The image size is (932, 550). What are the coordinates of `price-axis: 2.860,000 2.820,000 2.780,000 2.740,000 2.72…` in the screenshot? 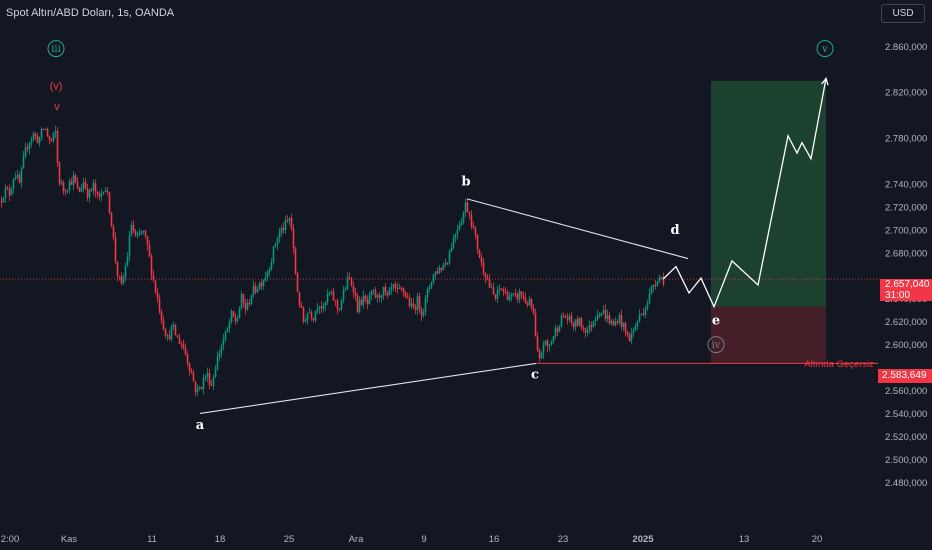 It's located at (906, 265).